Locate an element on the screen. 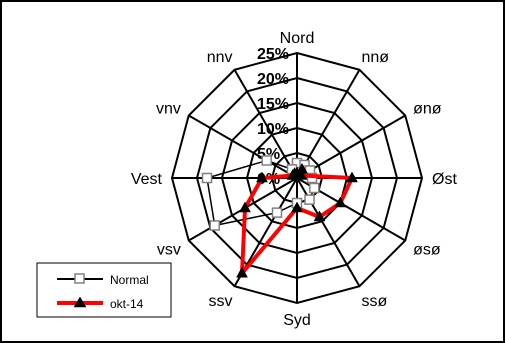 The height and width of the screenshot is (343, 505). legend-okt-marker is located at coordinates (80, 302).